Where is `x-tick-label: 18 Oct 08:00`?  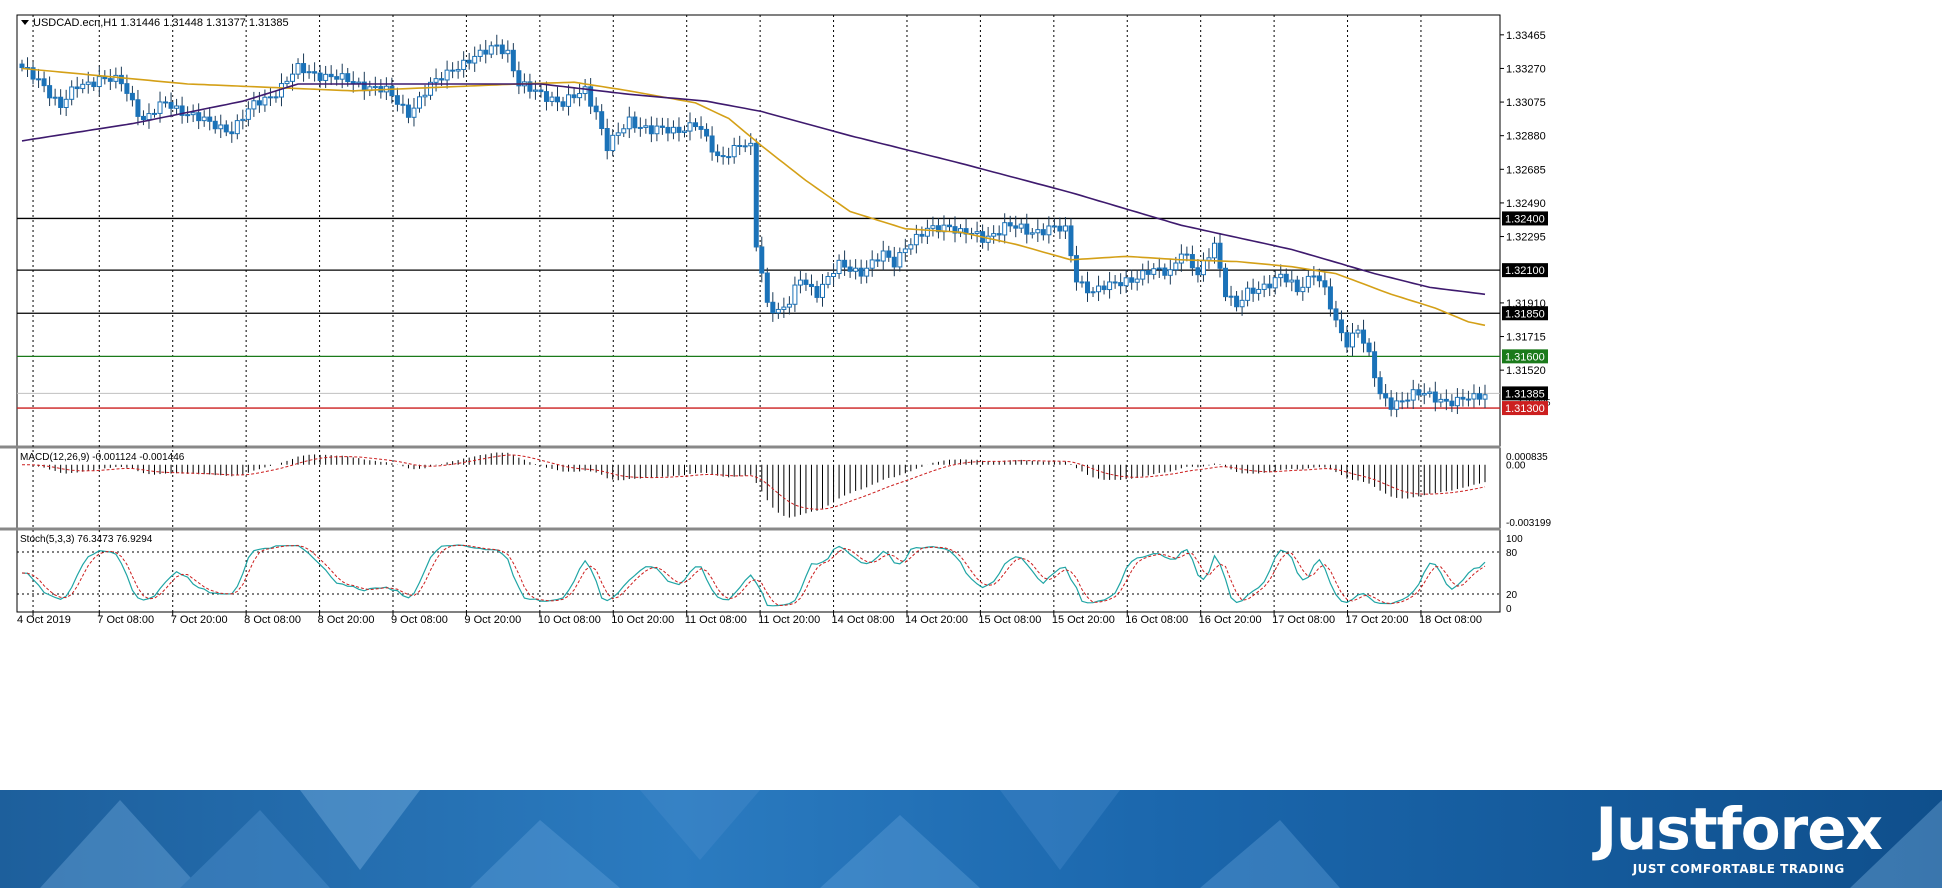 x-tick-label: 18 Oct 08:00 is located at coordinates (1450, 620).